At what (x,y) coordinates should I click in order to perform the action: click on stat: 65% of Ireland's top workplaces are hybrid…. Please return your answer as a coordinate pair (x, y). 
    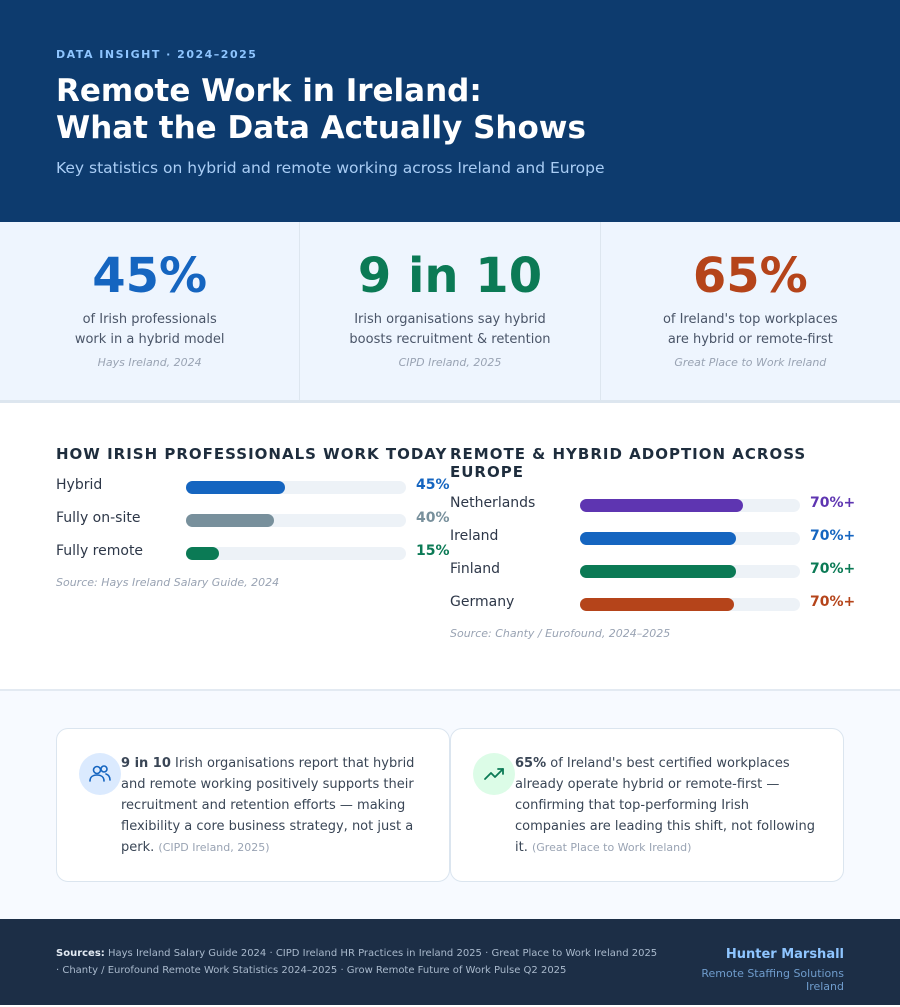
    Looking at the image, I should click on (750, 311).